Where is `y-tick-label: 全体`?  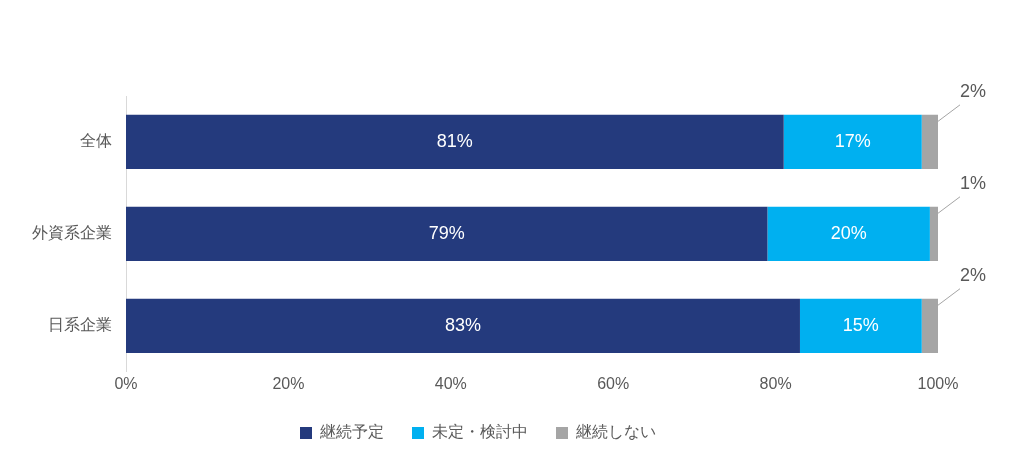 y-tick-label: 全体 is located at coordinates (96, 141).